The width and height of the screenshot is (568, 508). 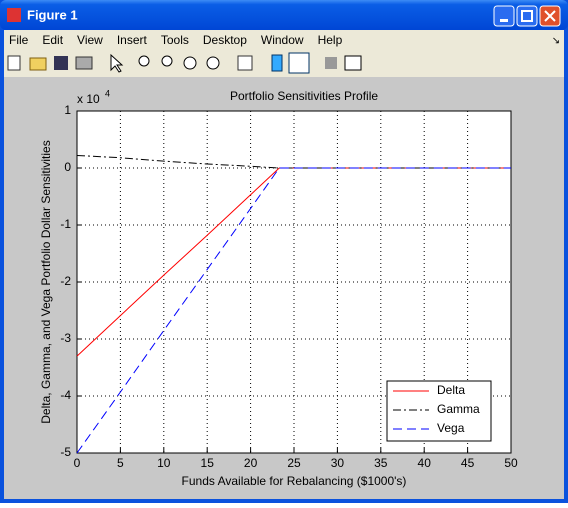 I want to click on series-line, so click(x=293, y=161).